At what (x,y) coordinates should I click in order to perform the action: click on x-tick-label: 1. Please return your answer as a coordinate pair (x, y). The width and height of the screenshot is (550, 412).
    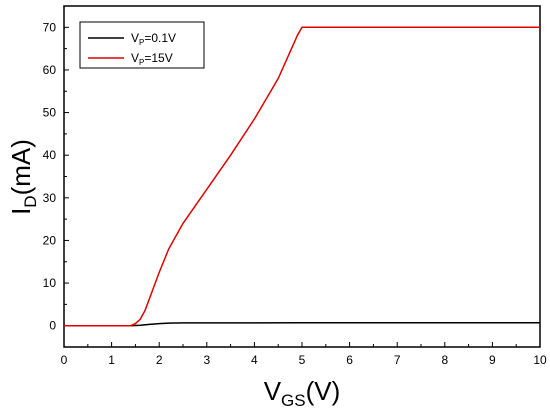
    Looking at the image, I should click on (111, 360).